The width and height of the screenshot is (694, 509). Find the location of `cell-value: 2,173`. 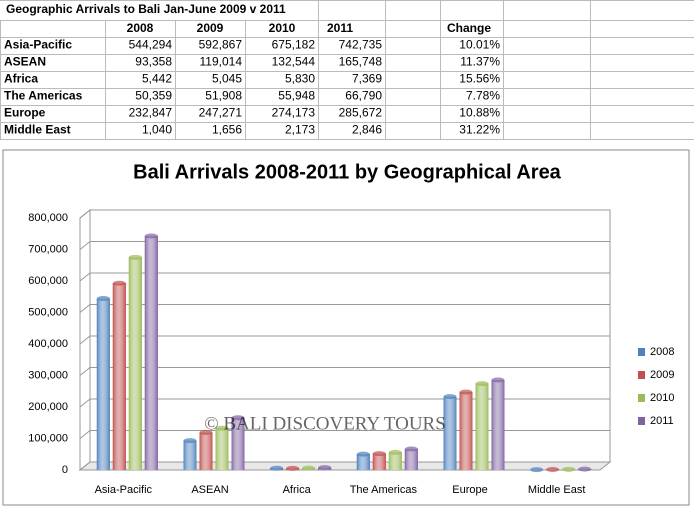

cell-value: 2,173 is located at coordinates (300, 130).